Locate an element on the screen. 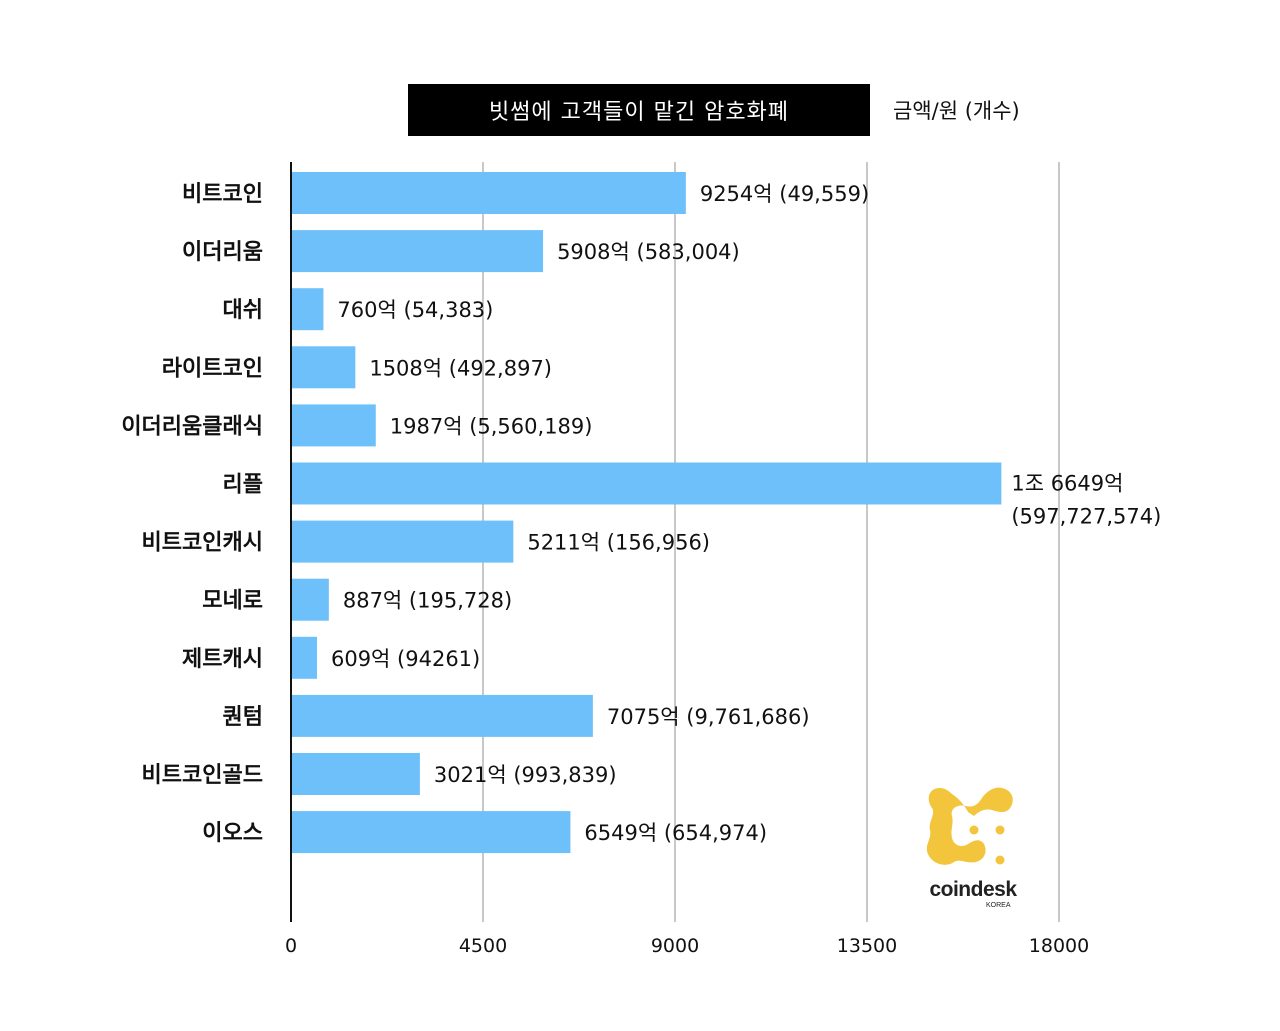 This screenshot has width=1280, height=1031. value-label: 760억 (54,383) is located at coordinates (415, 310).